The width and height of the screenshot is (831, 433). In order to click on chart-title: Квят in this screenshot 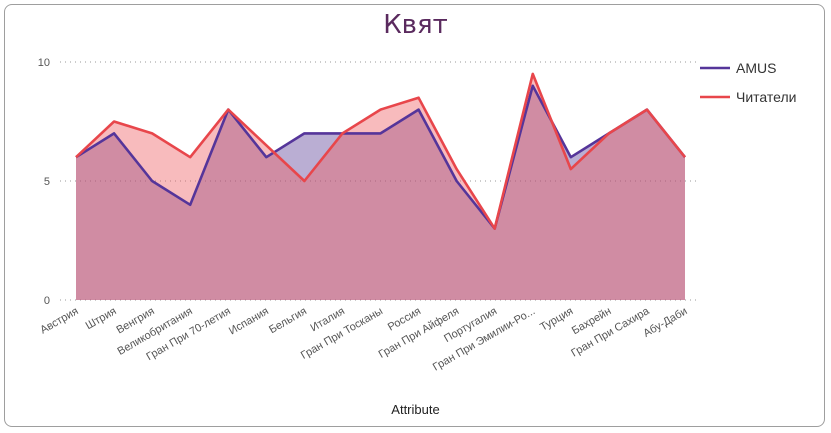, I will do `click(415, 25)`.